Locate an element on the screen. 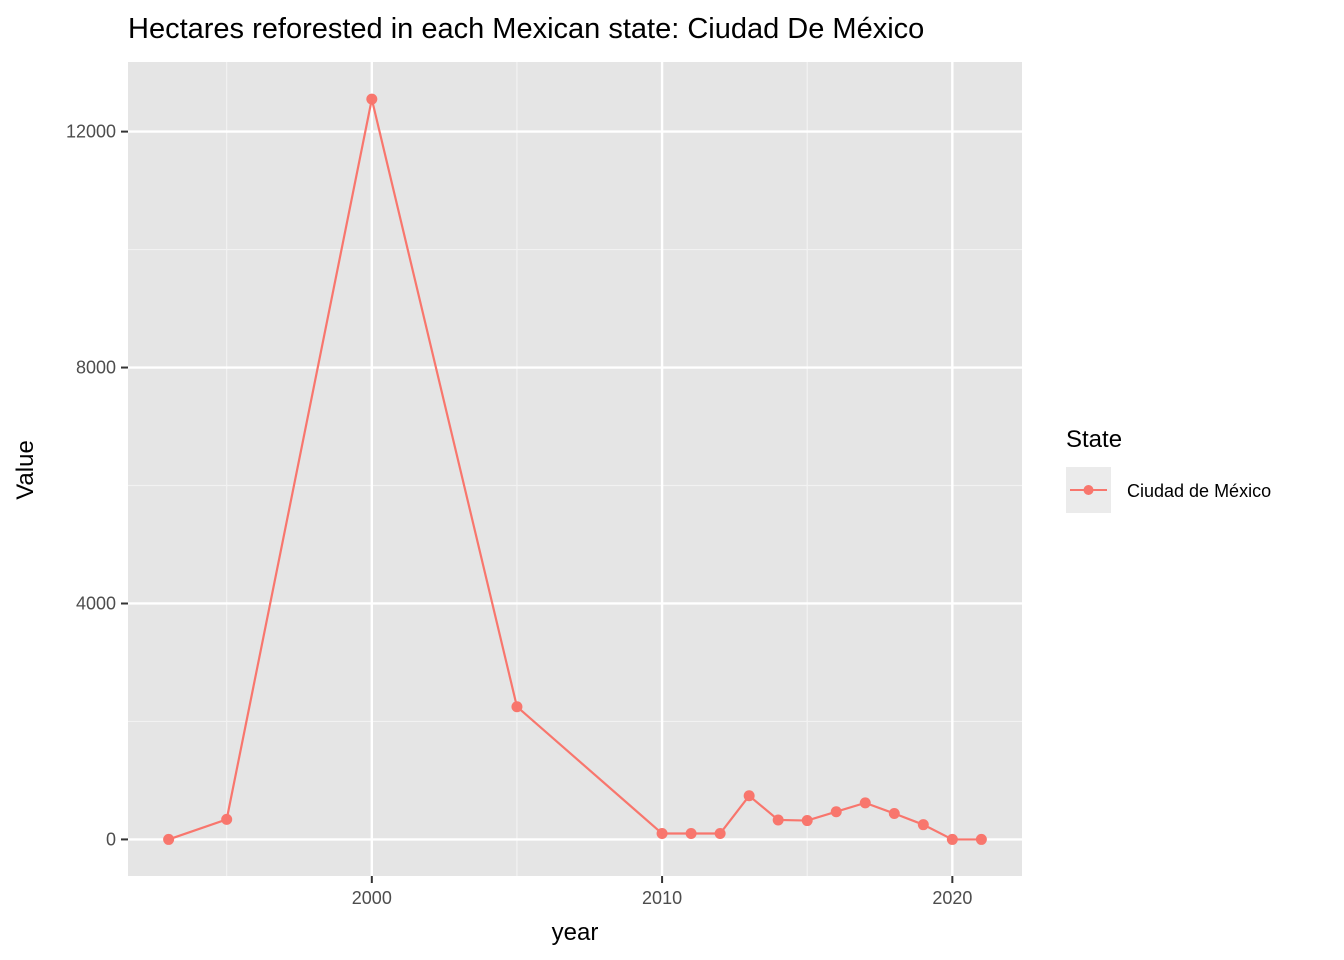  legend: State Ciudad de México is located at coordinates (1168, 469).